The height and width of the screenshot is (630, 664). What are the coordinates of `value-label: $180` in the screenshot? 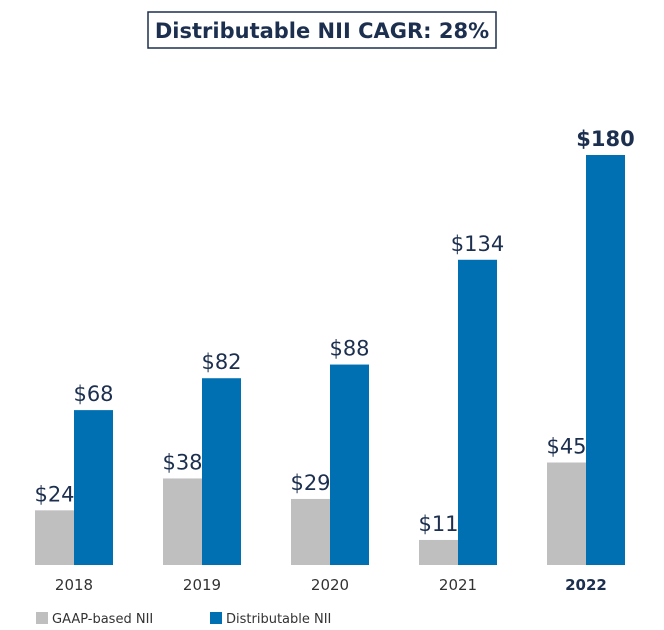 It's located at (605, 139).